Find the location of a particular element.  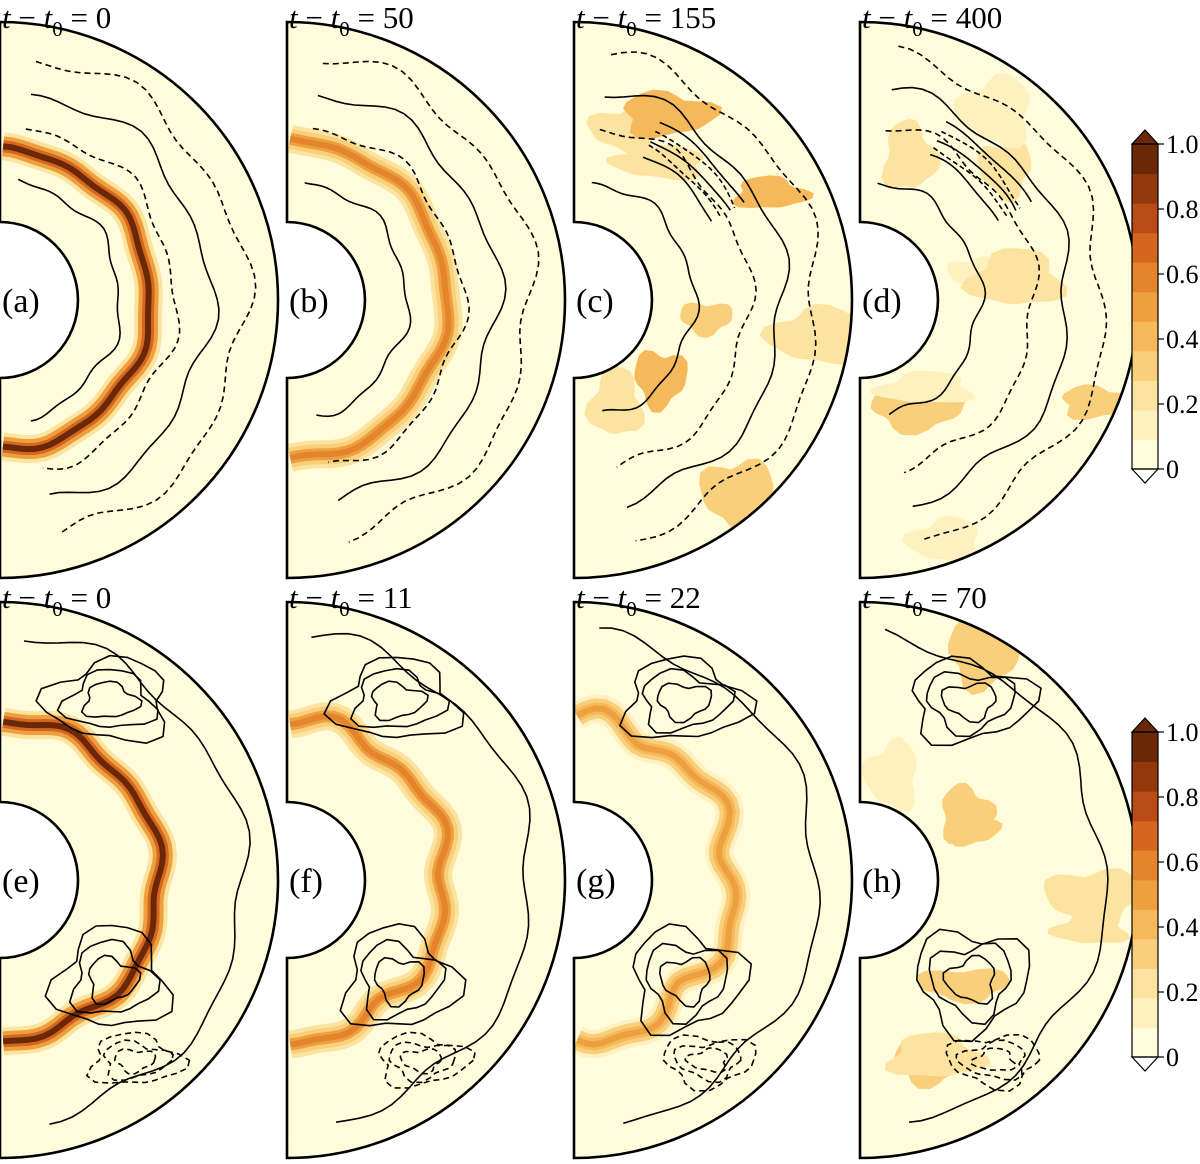

panel-f: t − t0 = 11(f) is located at coordinates (426, 870).